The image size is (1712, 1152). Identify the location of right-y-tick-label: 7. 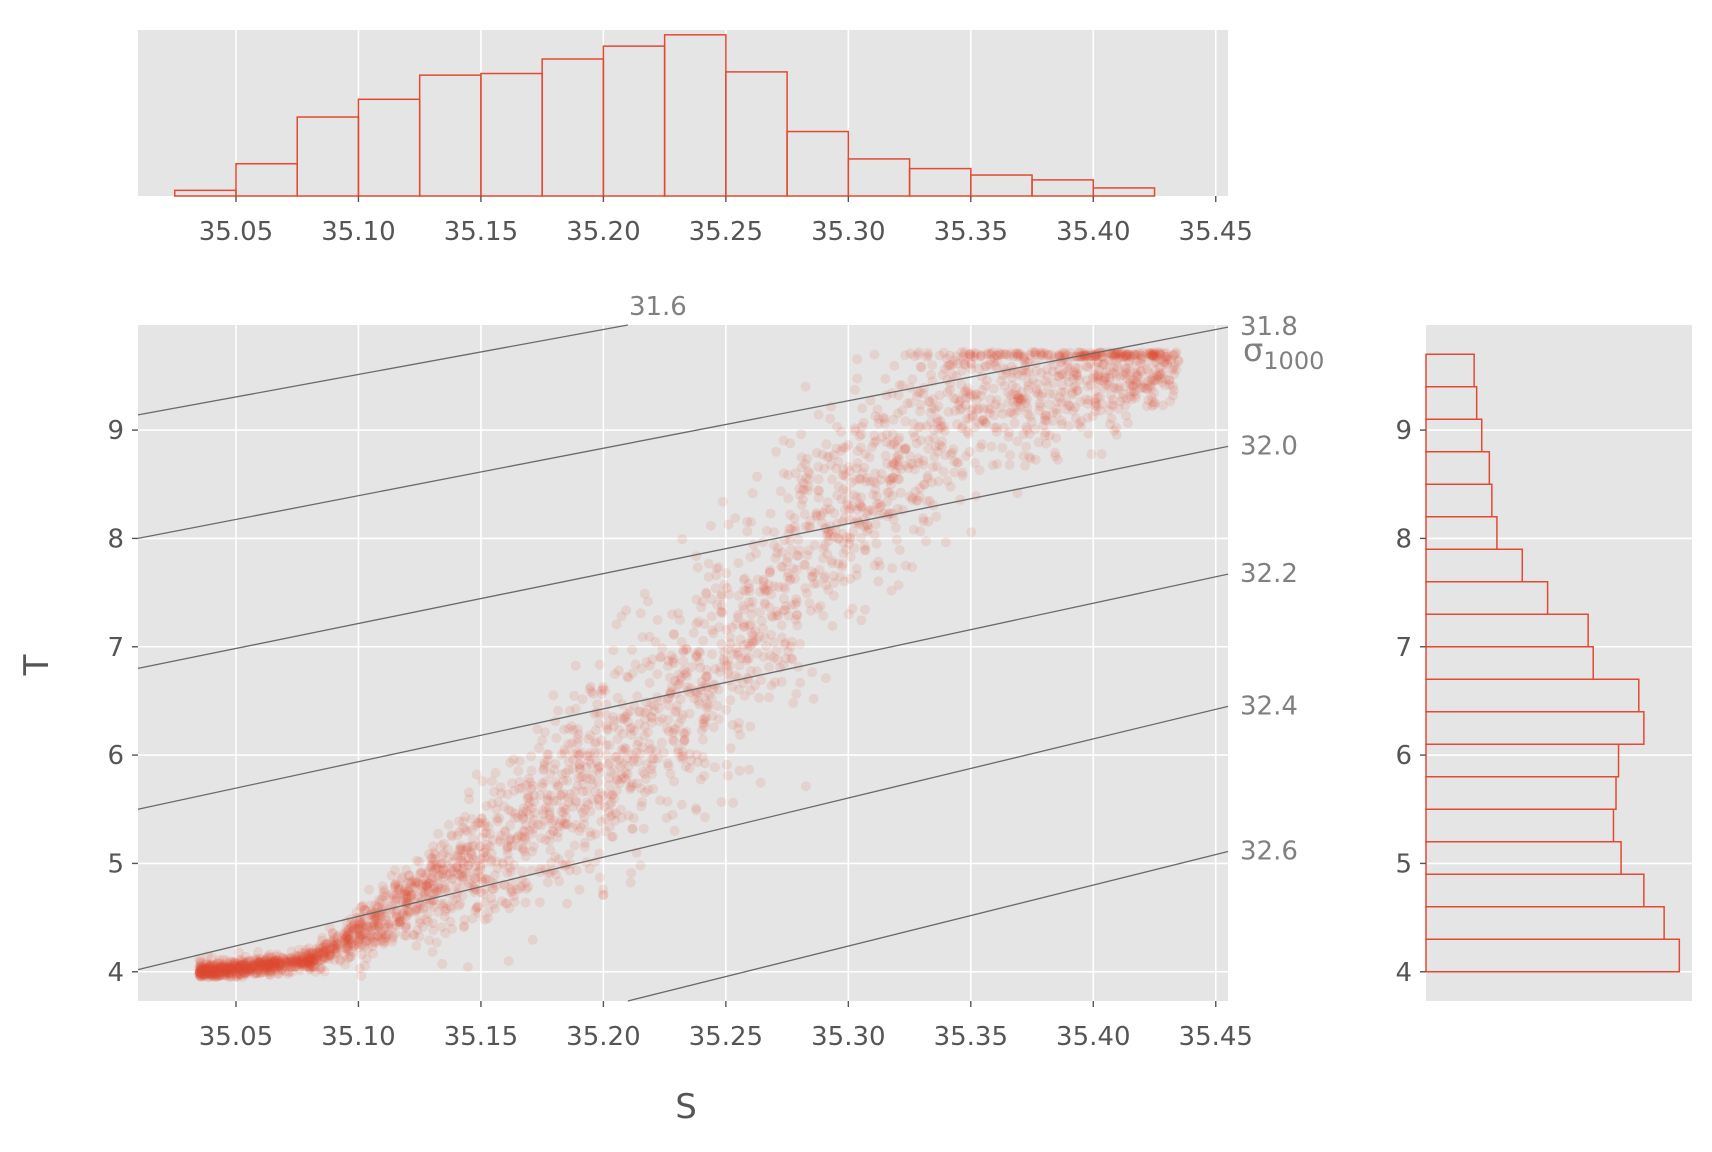
(1403, 648).